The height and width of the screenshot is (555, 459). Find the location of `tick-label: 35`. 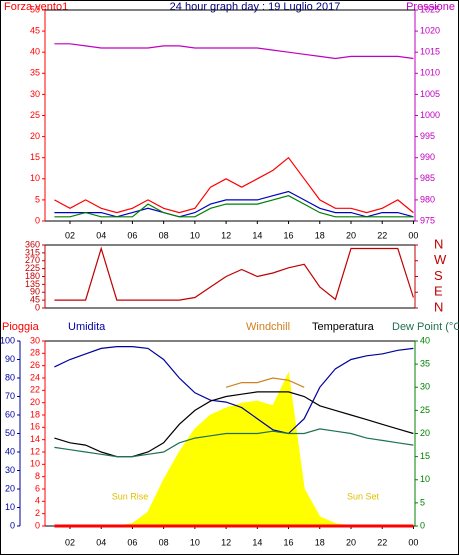

tick-label: 35 is located at coordinates (35, 73).